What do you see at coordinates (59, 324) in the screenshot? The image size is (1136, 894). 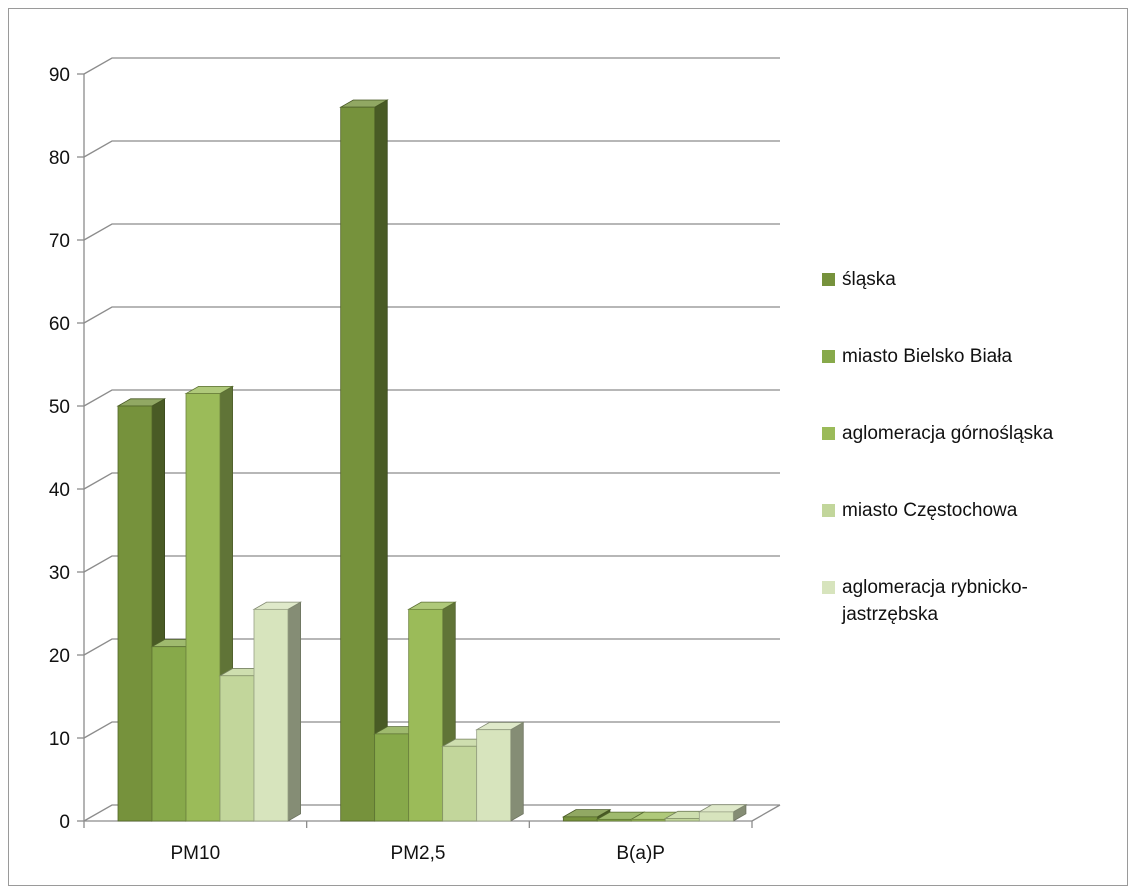 I see `y-tick-label: 60` at bounding box center [59, 324].